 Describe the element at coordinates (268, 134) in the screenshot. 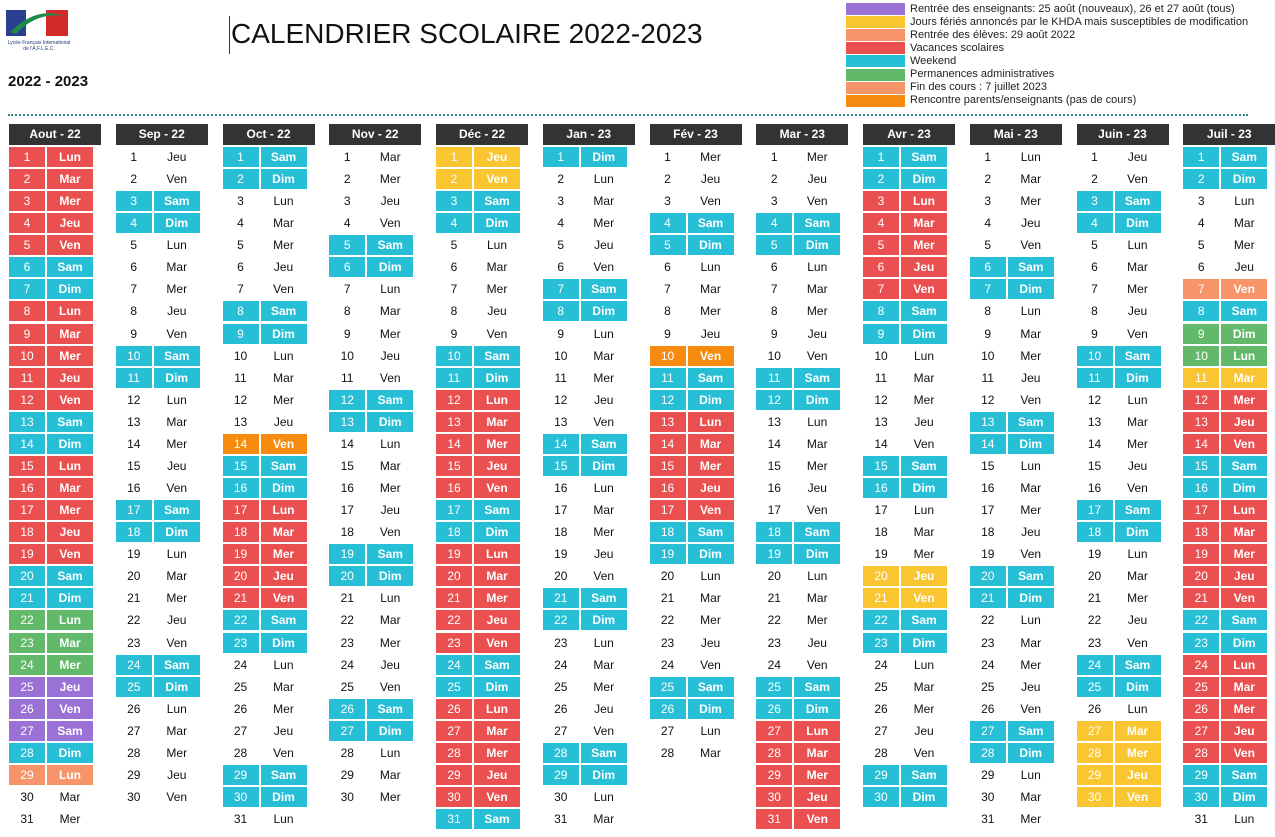

I see `month-header: Oct - 22` at that location.